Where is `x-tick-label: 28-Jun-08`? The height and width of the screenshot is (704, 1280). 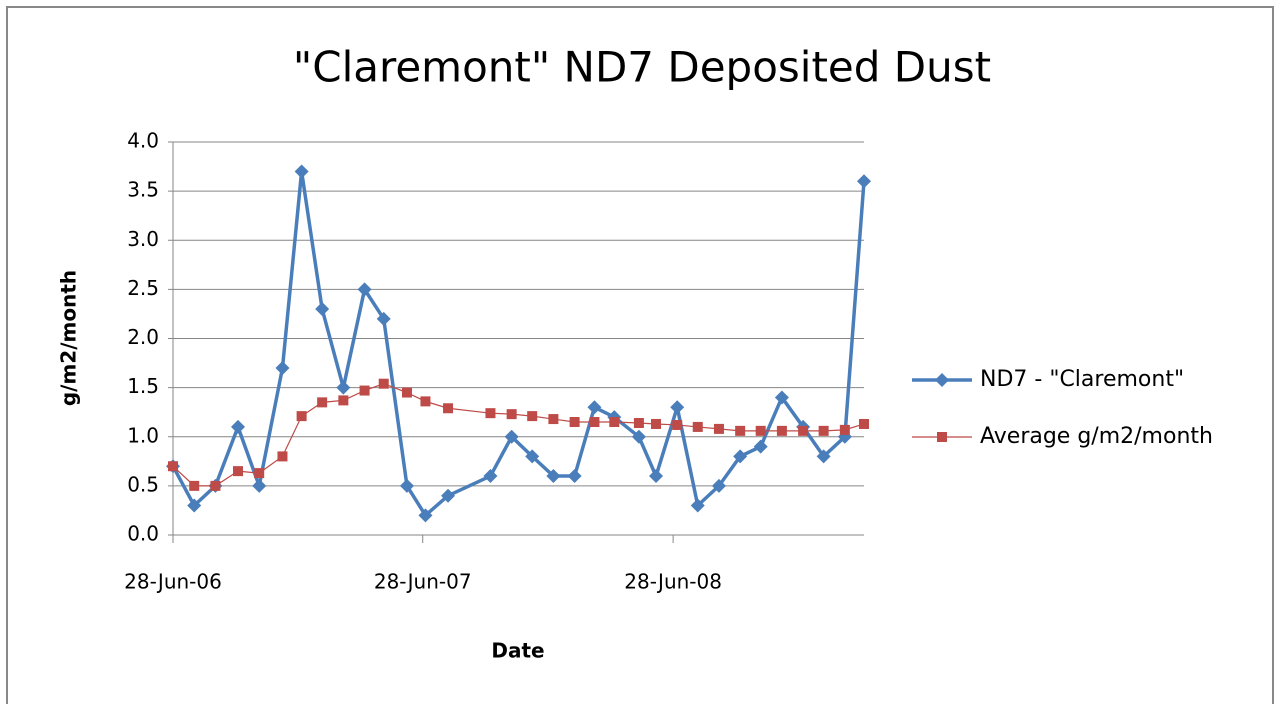
x-tick-label: 28-Jun-08 is located at coordinates (673, 582).